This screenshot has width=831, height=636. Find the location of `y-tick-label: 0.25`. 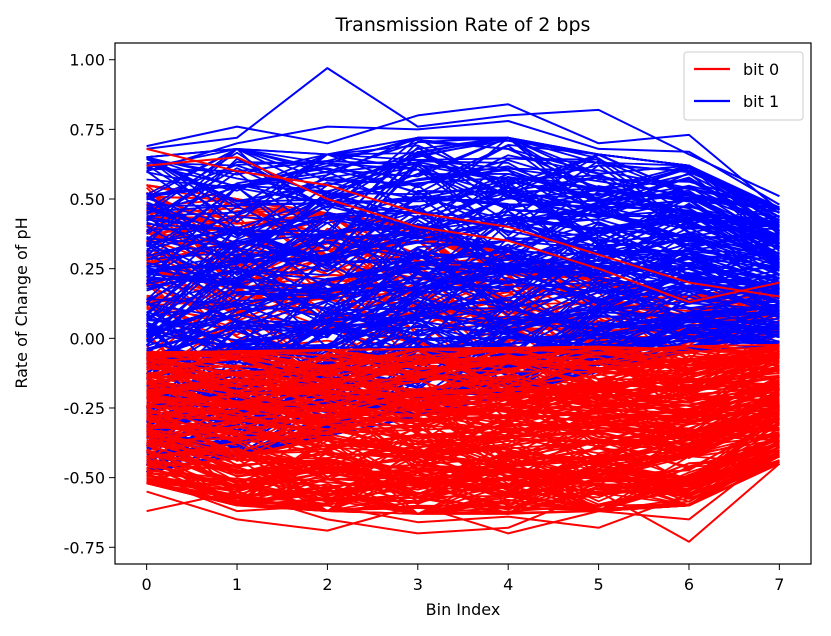

y-tick-label: 0.25 is located at coordinates (87, 269).